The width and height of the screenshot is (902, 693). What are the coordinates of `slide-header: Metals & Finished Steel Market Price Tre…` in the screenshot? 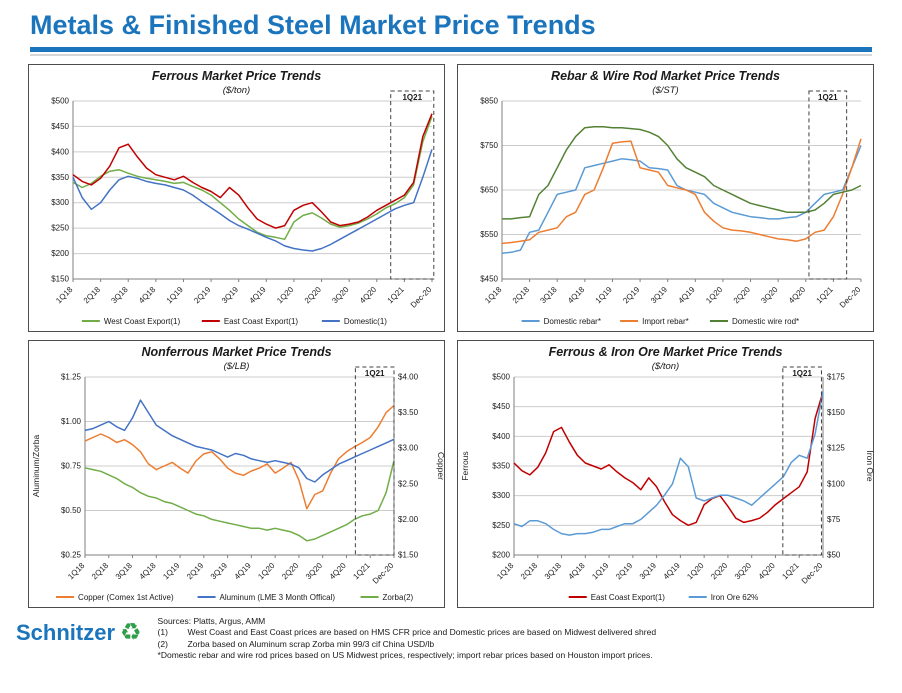 It's located at (451, 28).